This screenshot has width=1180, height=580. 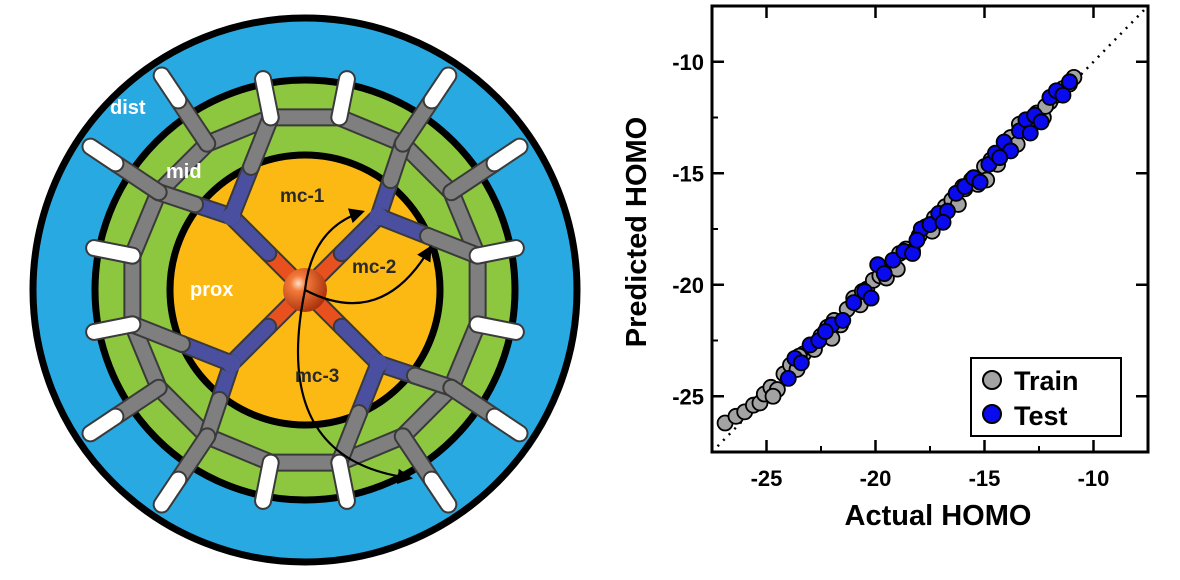 What do you see at coordinates (1046, 397) in the screenshot?
I see `legend: Train Test` at bounding box center [1046, 397].